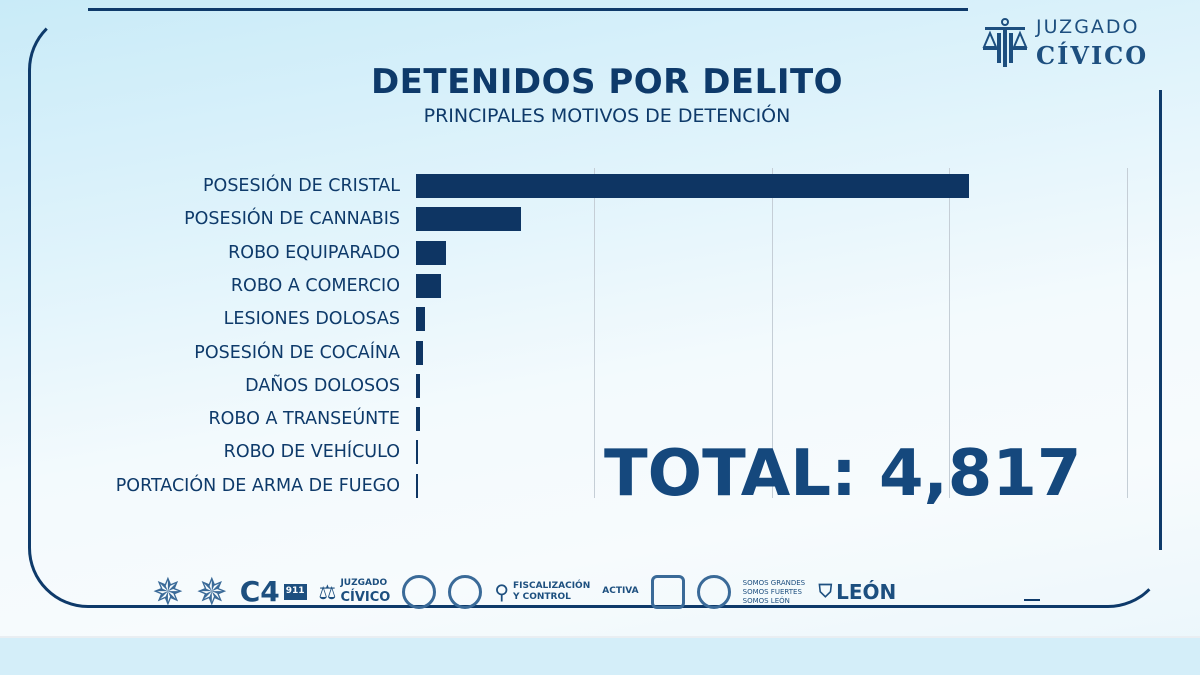 This screenshot has height=675, width=1200. I want to click on category-label: PORTACIÓN DE ARMA DE FUEGO, so click(257, 485).